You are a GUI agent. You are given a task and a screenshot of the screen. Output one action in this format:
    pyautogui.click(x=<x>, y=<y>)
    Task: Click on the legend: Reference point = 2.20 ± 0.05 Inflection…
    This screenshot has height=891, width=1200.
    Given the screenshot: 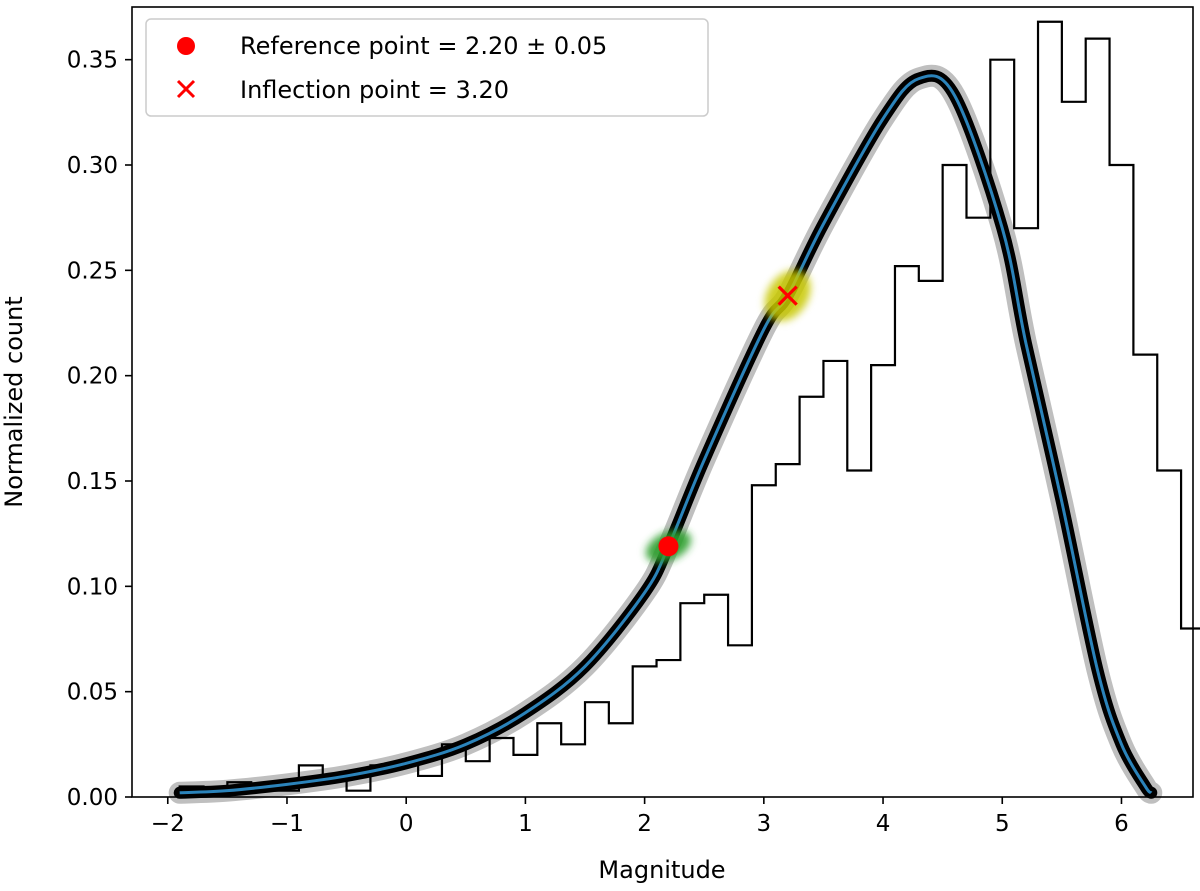 What is the action you would take?
    pyautogui.click(x=427, y=67)
    